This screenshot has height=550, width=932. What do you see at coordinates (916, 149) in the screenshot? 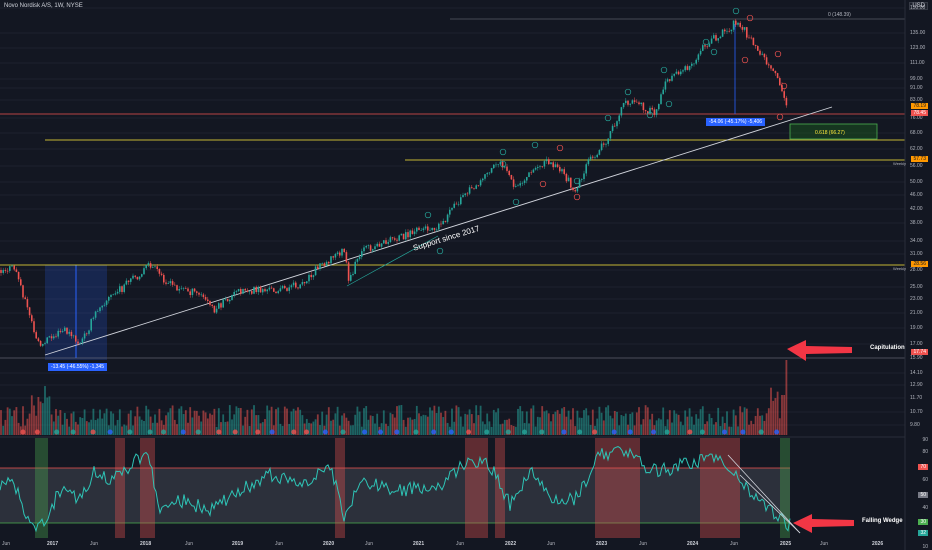
I see `price-tick-label: 62.00` at bounding box center [916, 149].